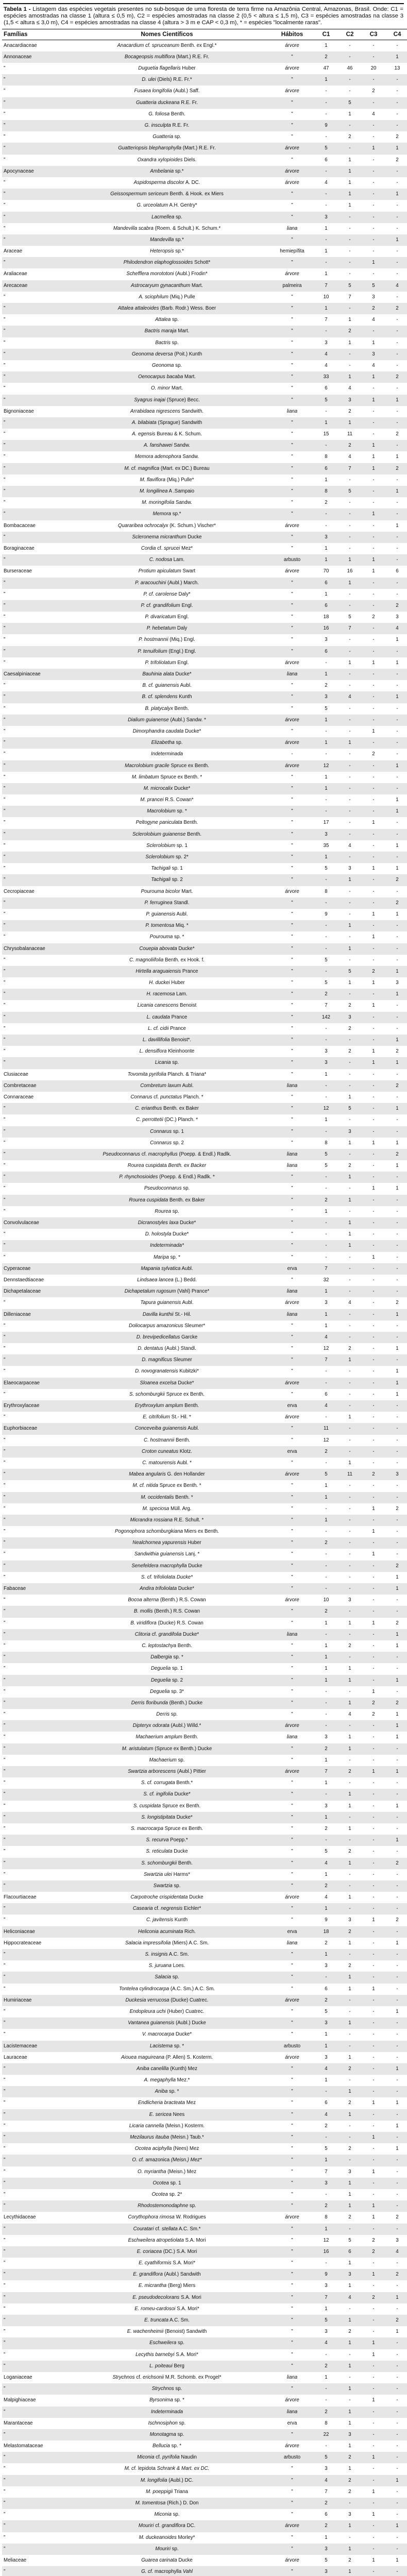 The image size is (407, 2576). I want to click on cell-nome-cientifico: Doliocarpus amazonicus Sleumer*, so click(167, 1326).